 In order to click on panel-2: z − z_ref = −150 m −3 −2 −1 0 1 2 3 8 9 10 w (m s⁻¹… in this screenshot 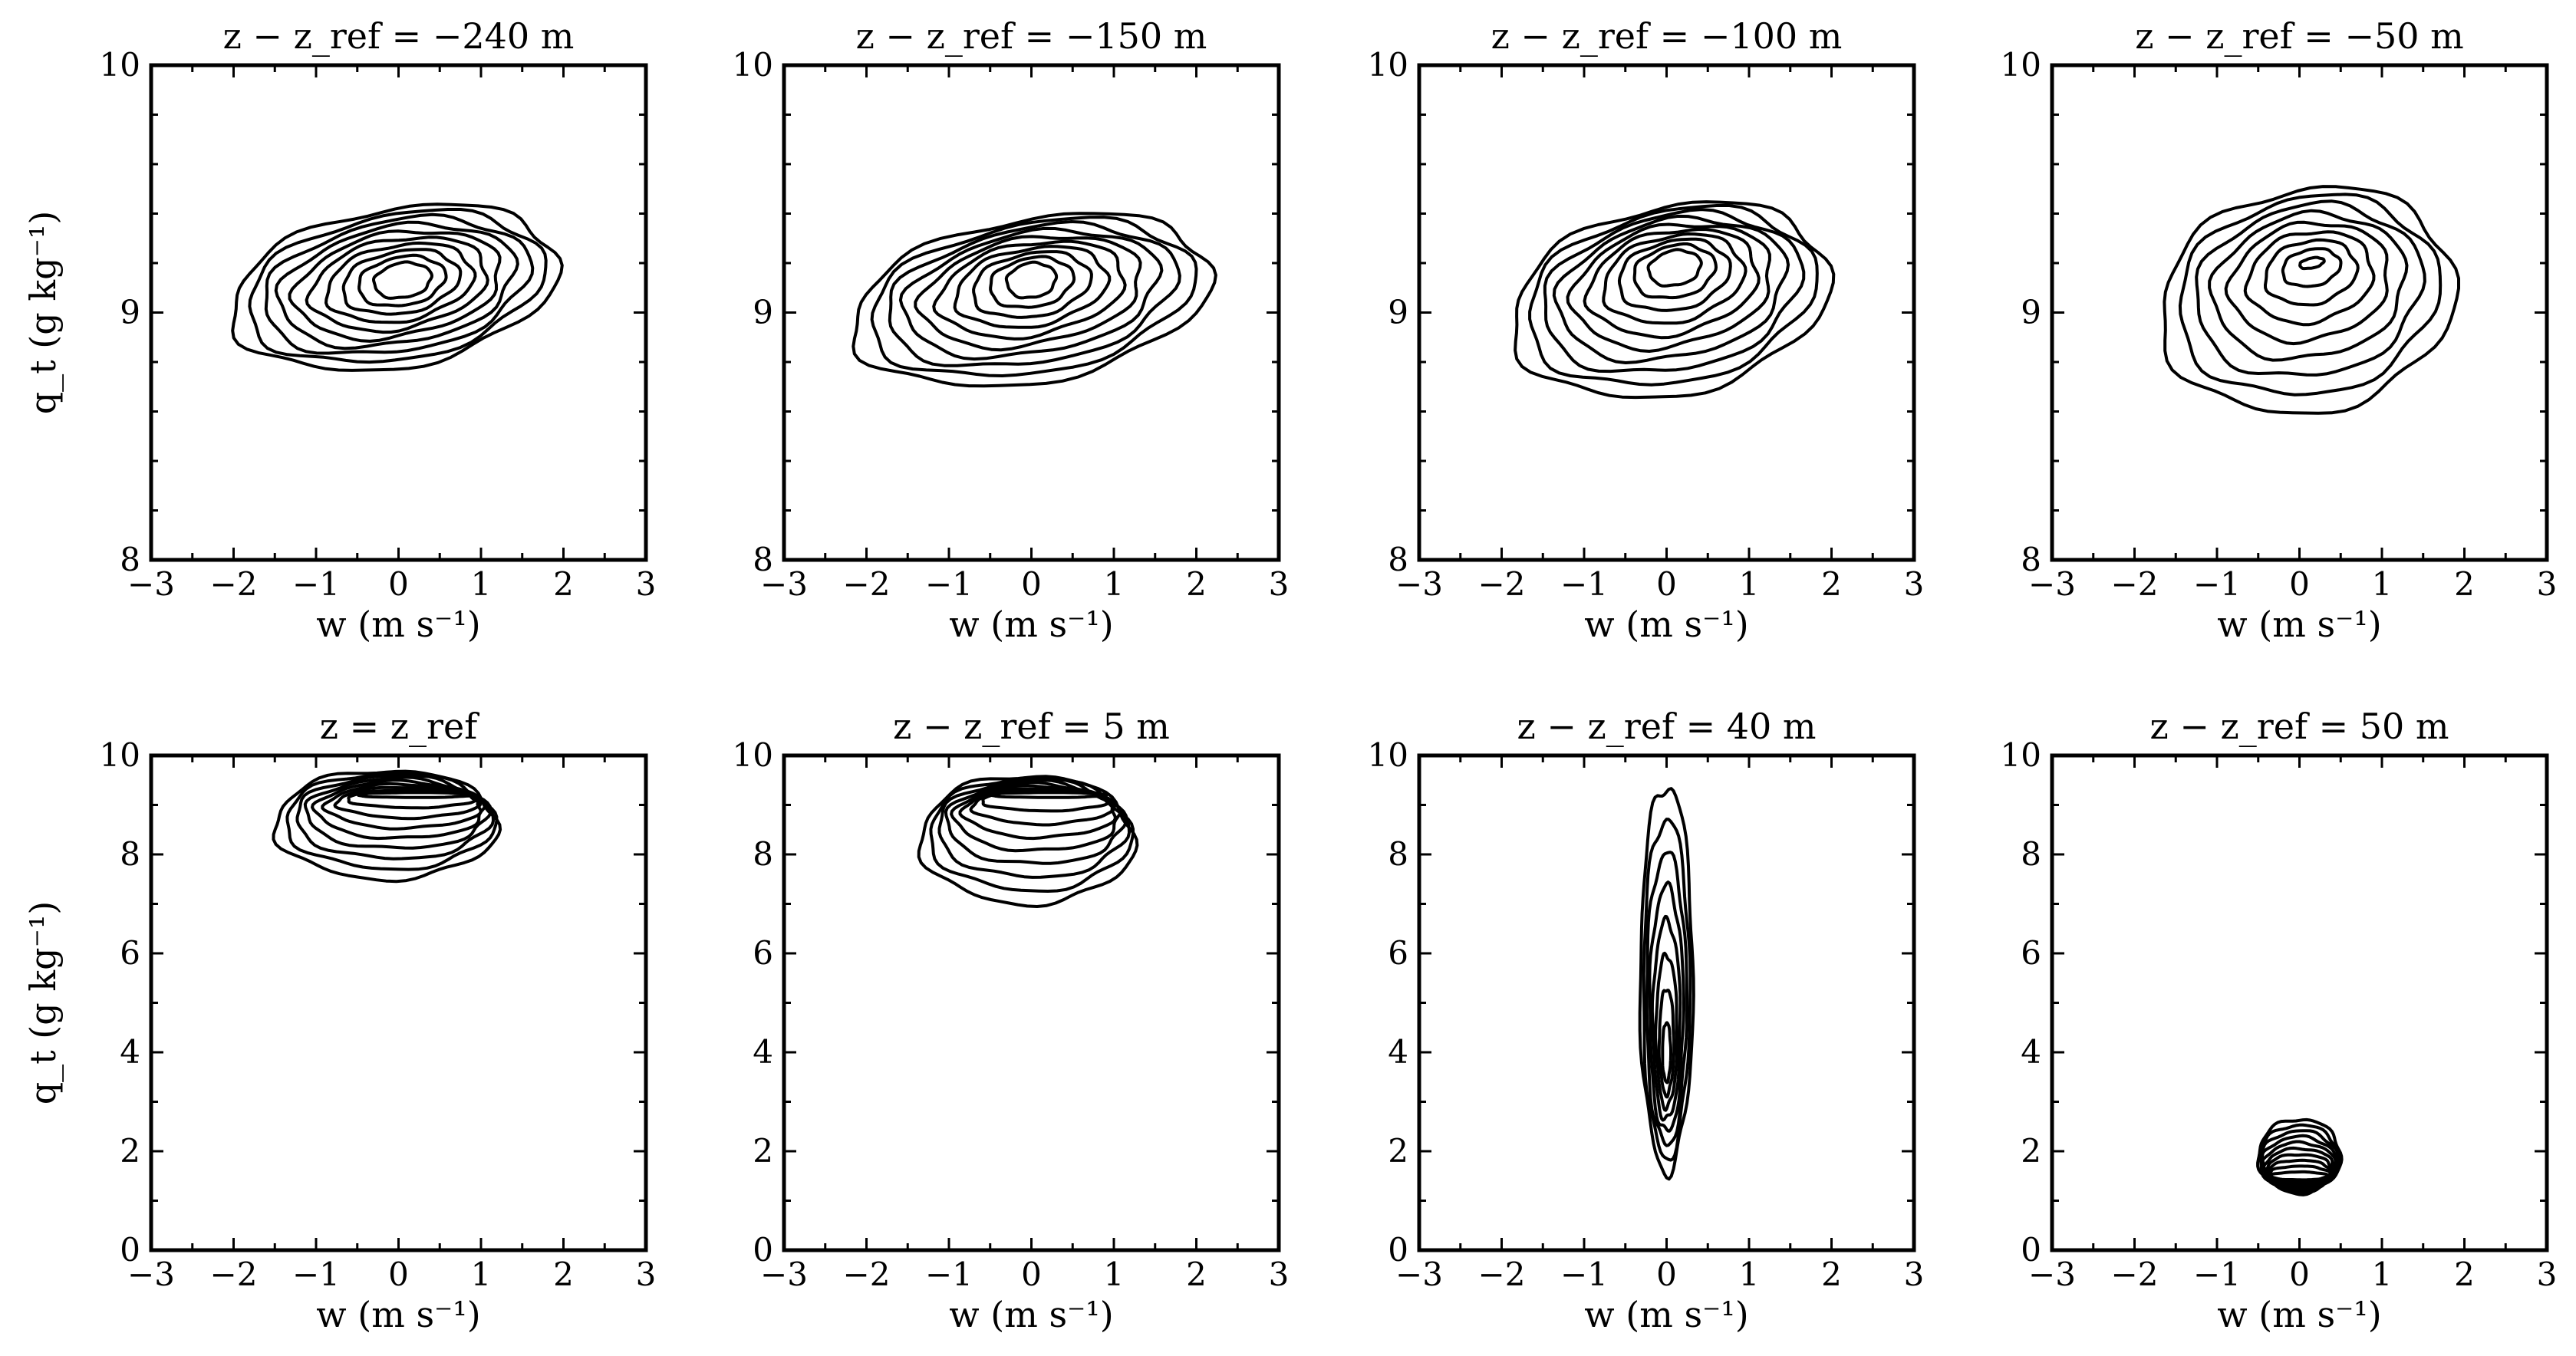, I will do `click(1011, 330)`.